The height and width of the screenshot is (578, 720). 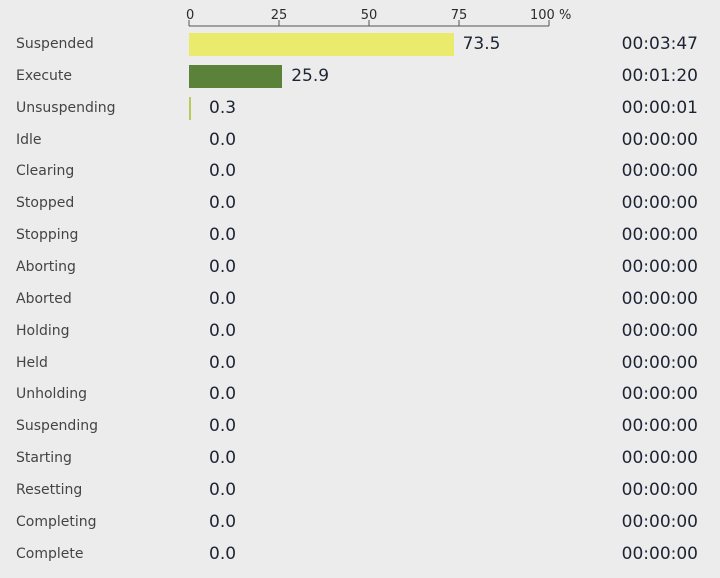 I want to click on x-tick-label: 25, so click(x=279, y=15).